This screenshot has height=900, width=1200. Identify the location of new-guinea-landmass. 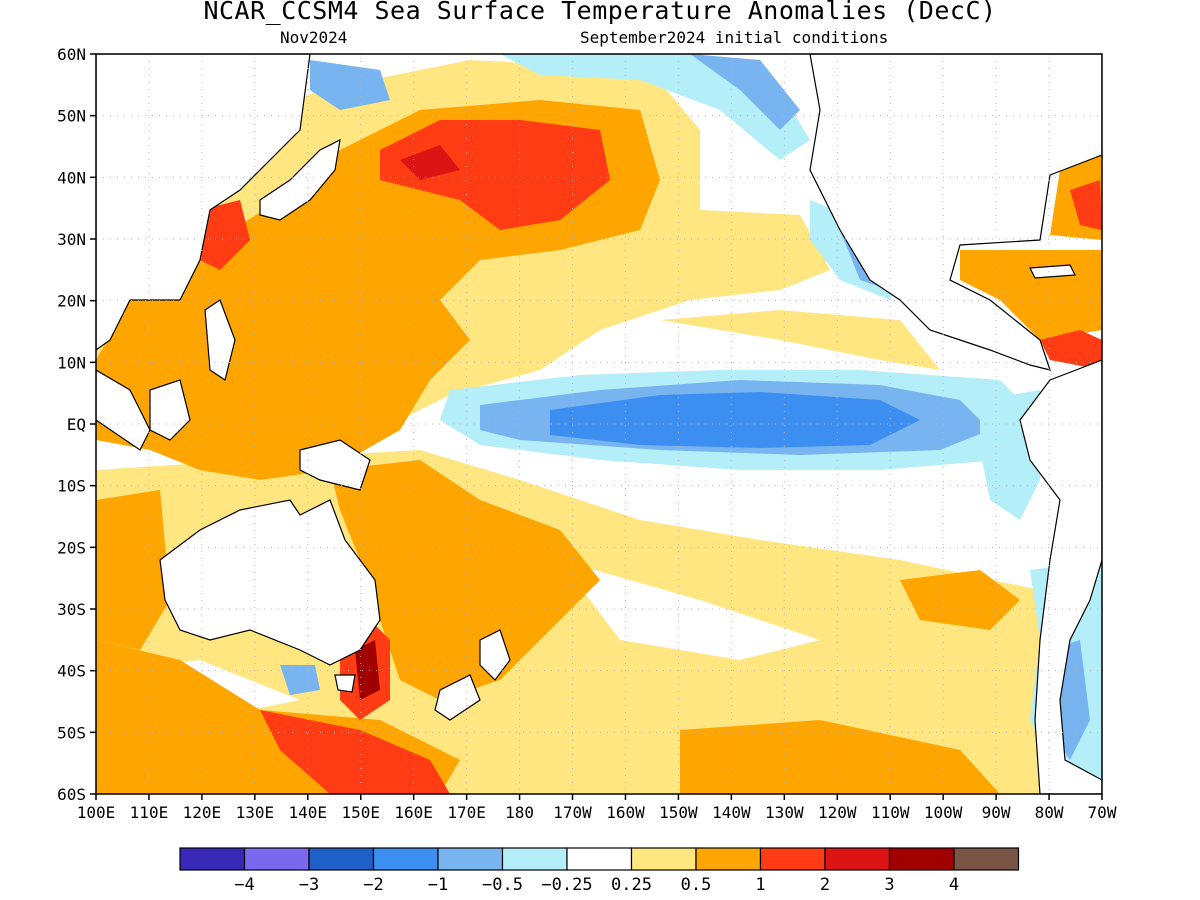
(335, 465).